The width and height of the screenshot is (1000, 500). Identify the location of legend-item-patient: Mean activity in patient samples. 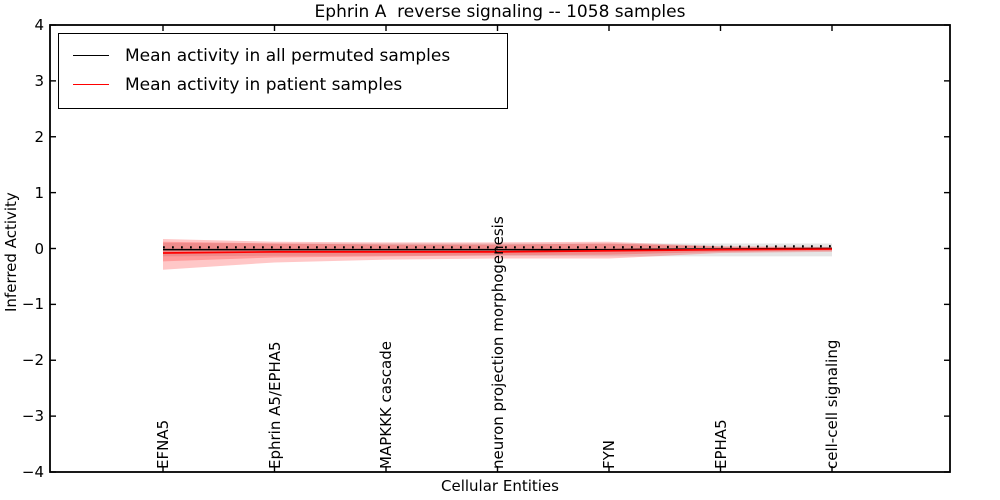
(285, 84).